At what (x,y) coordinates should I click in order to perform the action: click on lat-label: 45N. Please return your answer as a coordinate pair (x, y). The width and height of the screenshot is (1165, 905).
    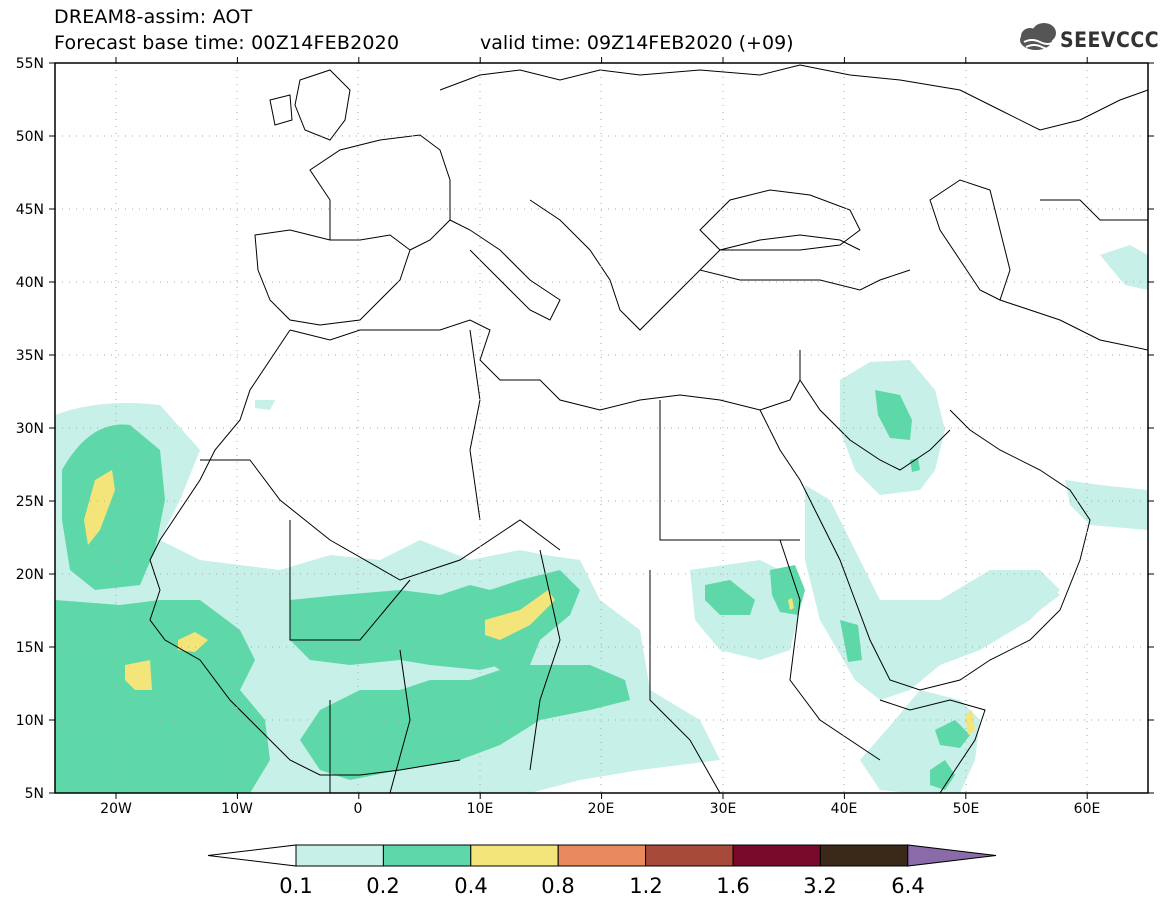
    Looking at the image, I should click on (30, 210).